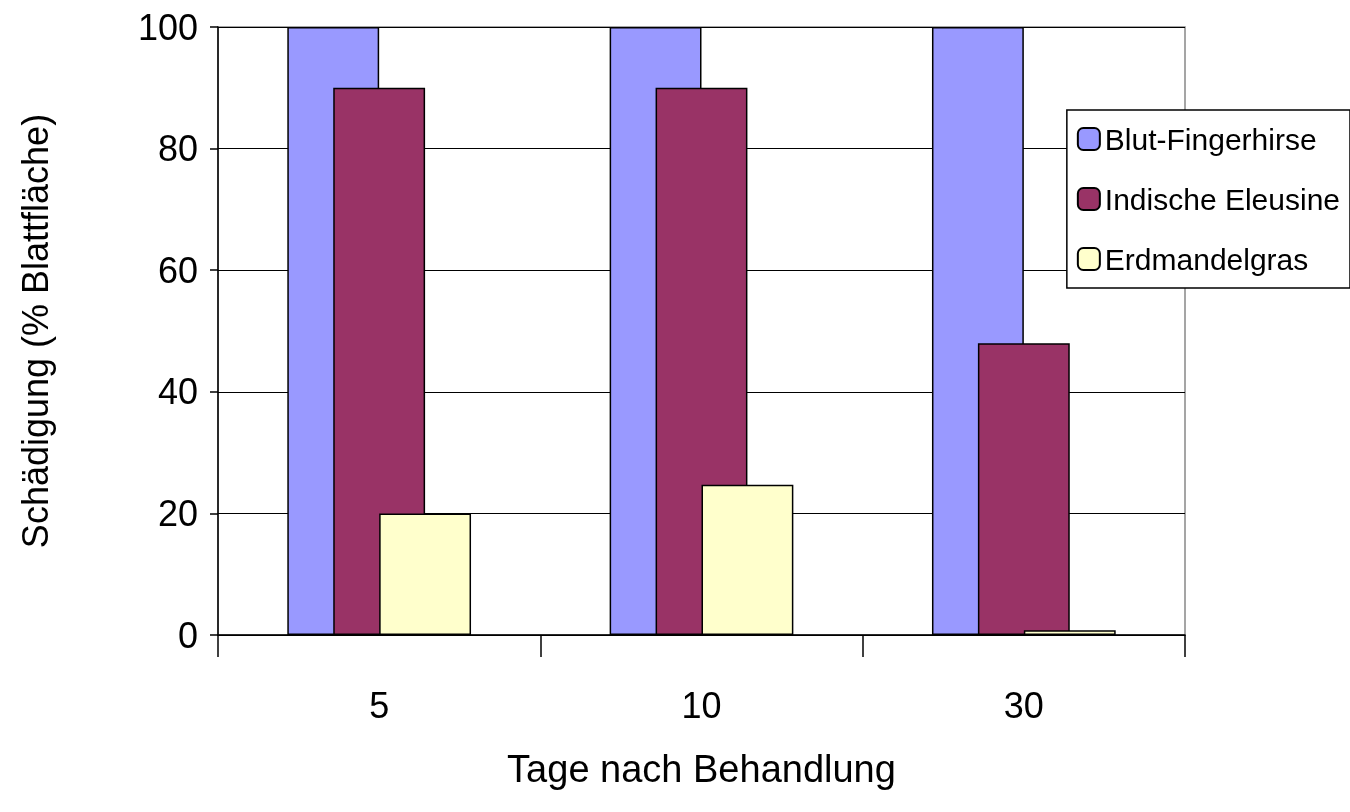 The image size is (1350, 812). I want to click on x-tick-label: 5, so click(379, 705).